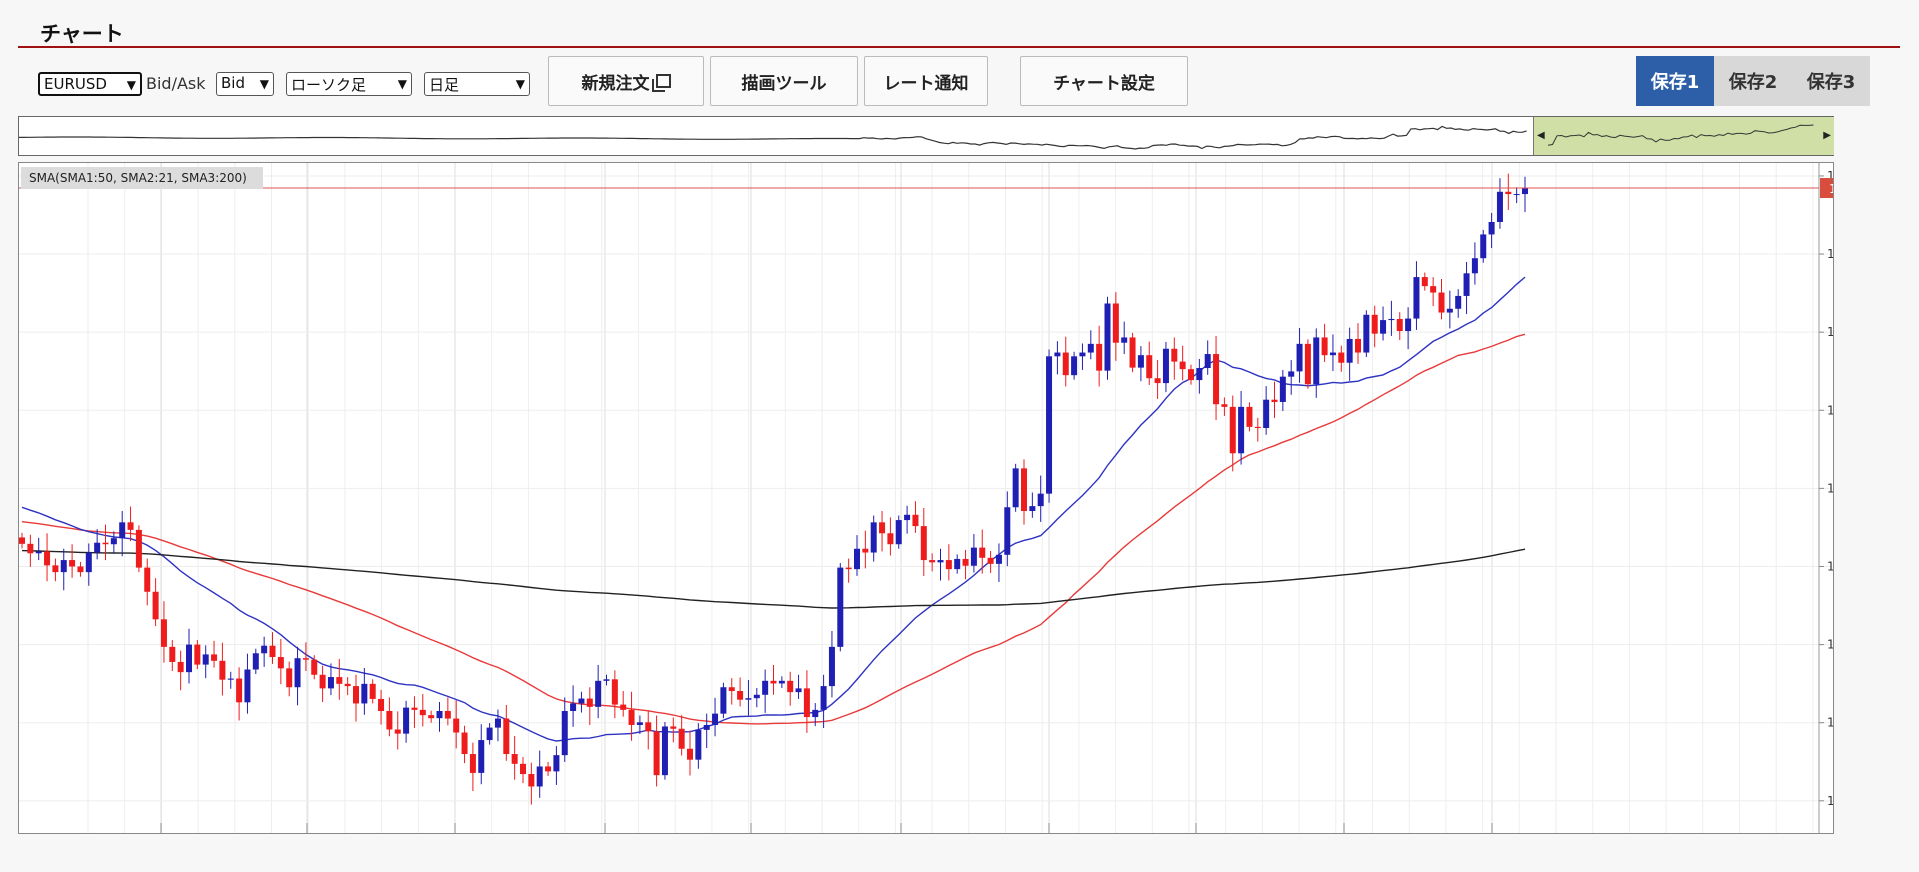 The width and height of the screenshot is (1919, 872). I want to click on save-slots: 保存1 保存2 保存3, so click(1753, 81).